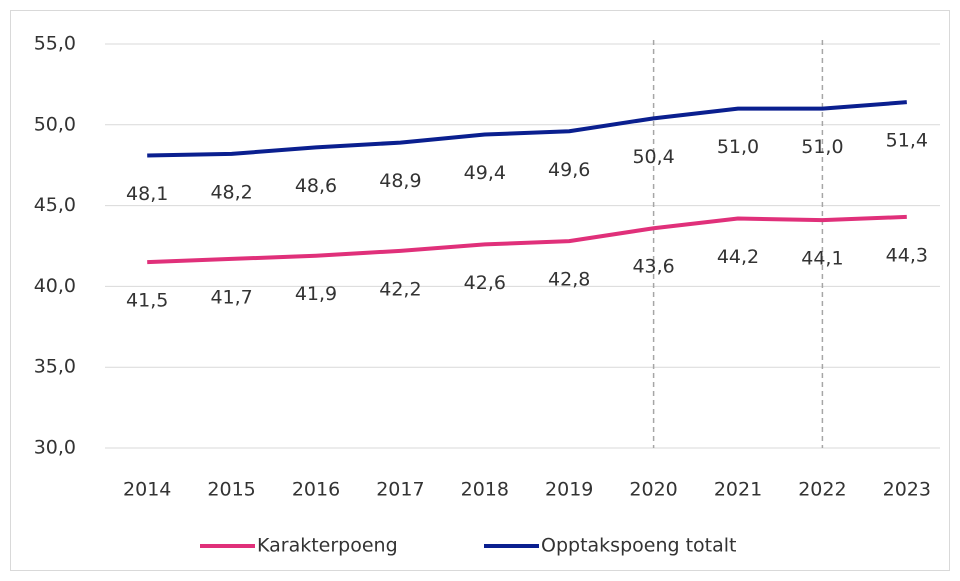 This screenshot has width=960, height=581. Describe the element at coordinates (569, 170) in the screenshot. I see `data-label: 49,6` at that location.